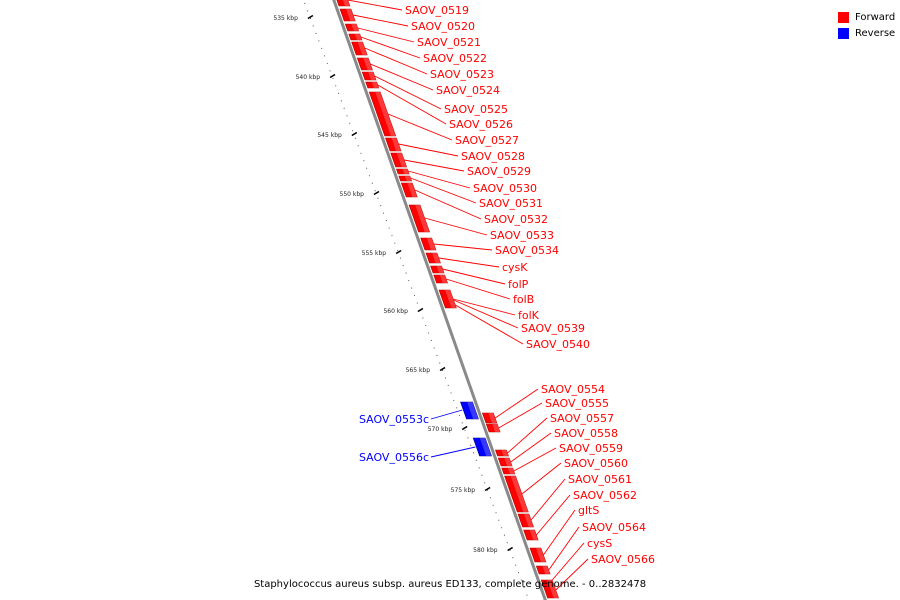 The width and height of the screenshot is (900, 600). What do you see at coordinates (329, 135) in the screenshot?
I see `ruler-tick-label: 545 kbp` at bounding box center [329, 135].